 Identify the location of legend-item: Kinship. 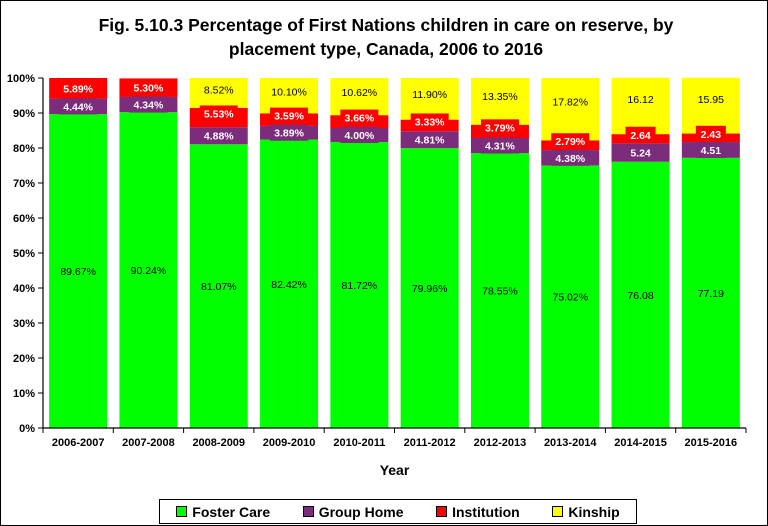
(586, 511).